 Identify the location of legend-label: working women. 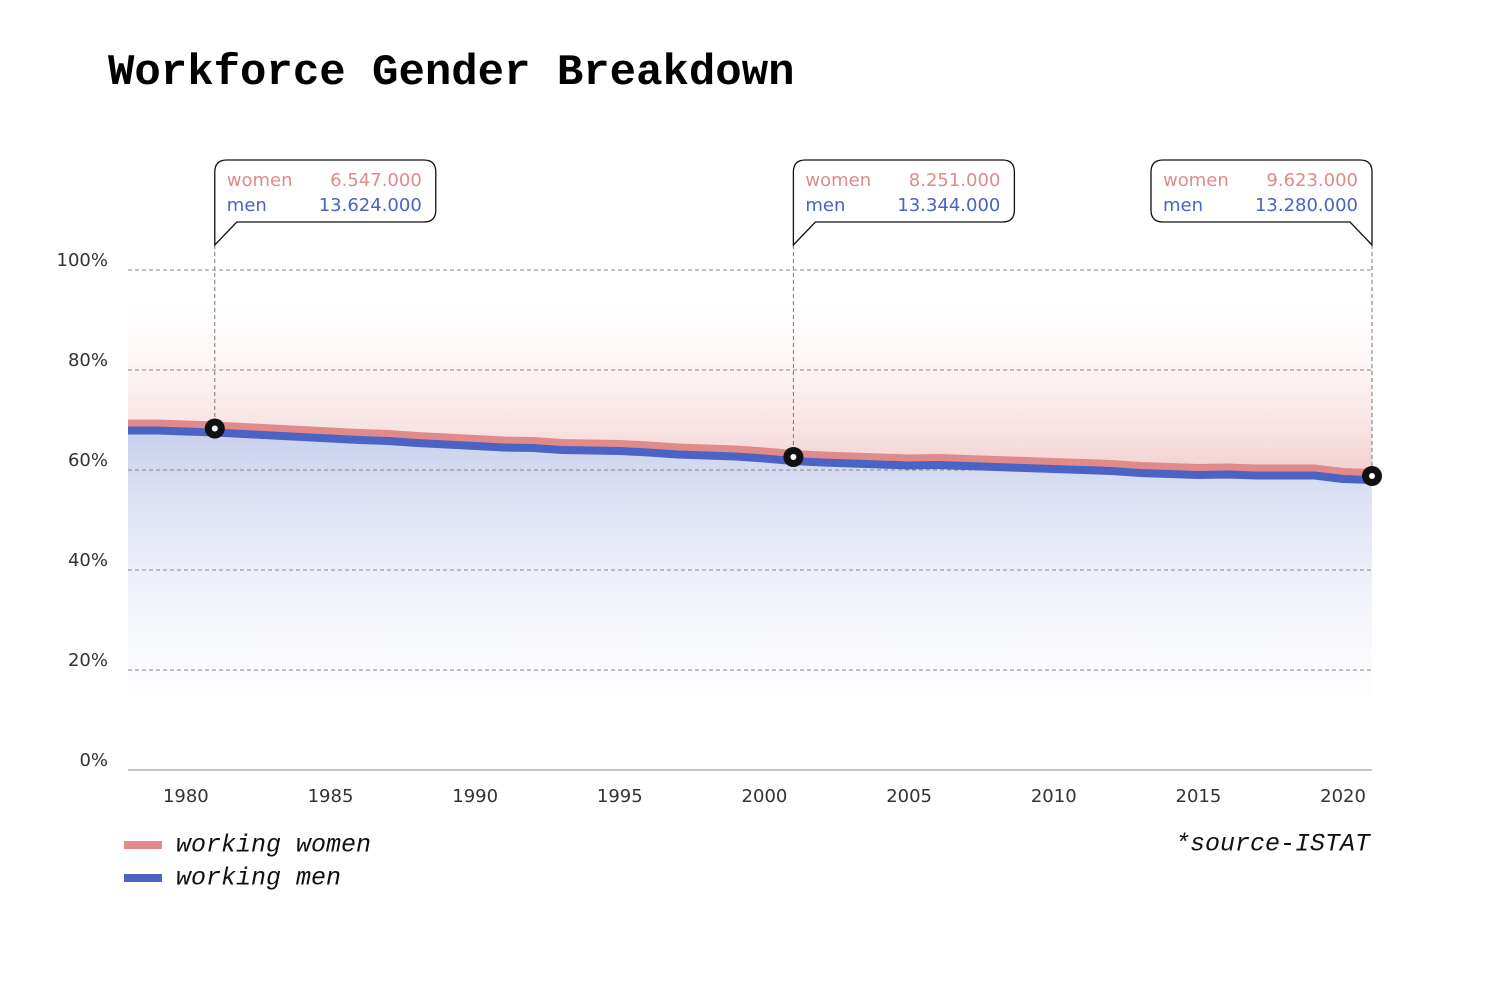
(273, 845).